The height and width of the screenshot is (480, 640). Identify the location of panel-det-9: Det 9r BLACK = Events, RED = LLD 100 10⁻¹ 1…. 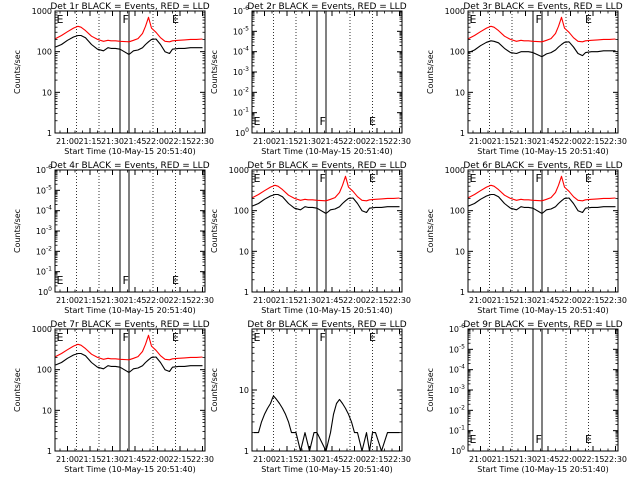
(526, 397).